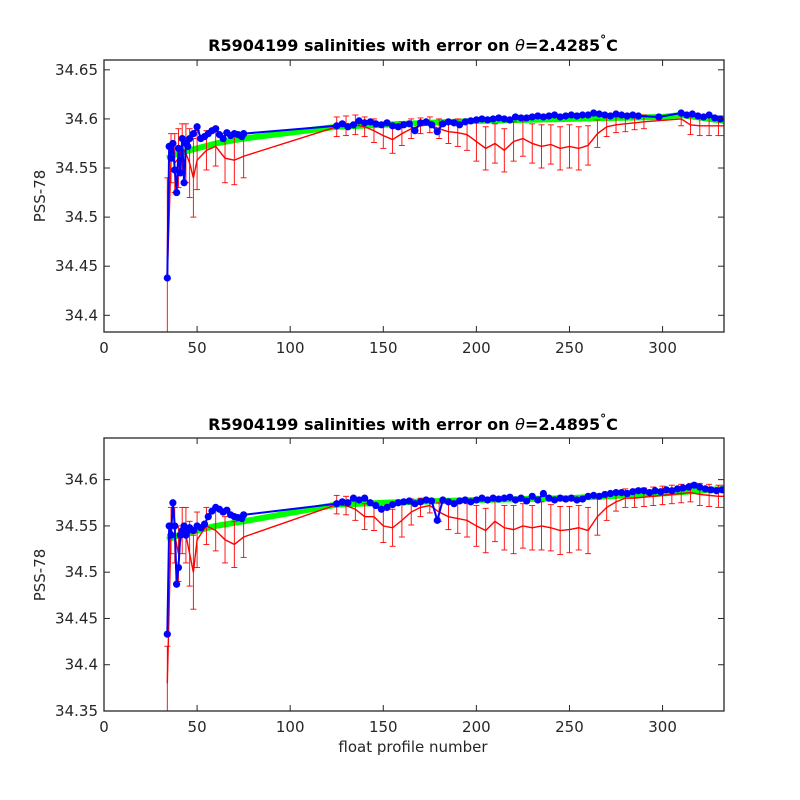 The width and height of the screenshot is (800, 800). I want to click on y-tick-label: 34.5, so click(81, 217).